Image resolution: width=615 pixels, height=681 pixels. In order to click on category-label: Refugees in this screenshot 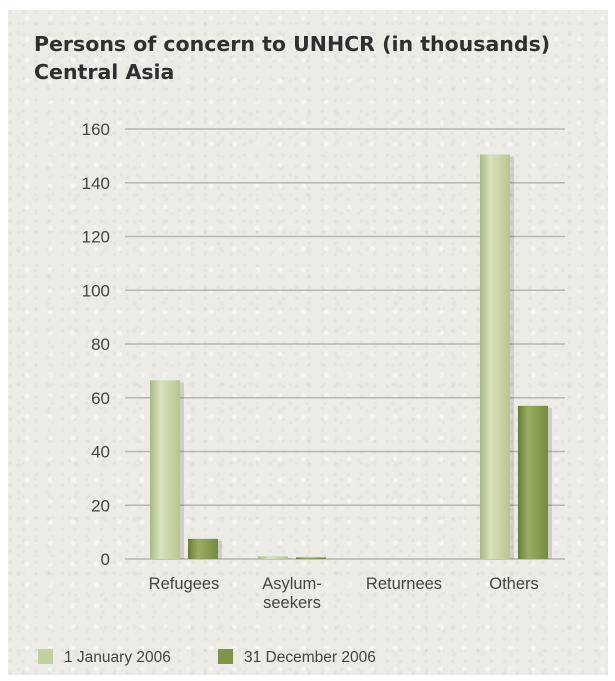, I will do `click(184, 584)`.